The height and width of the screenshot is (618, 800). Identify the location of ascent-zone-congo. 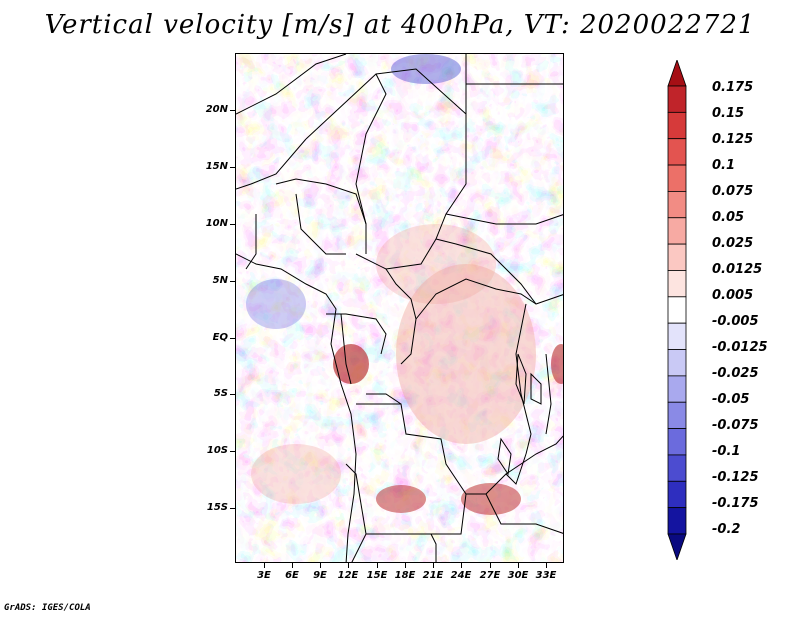
(466, 354).